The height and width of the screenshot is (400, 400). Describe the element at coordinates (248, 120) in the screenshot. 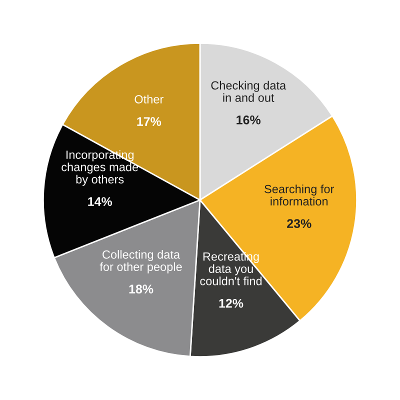

I see `data-label: 16%` at that location.